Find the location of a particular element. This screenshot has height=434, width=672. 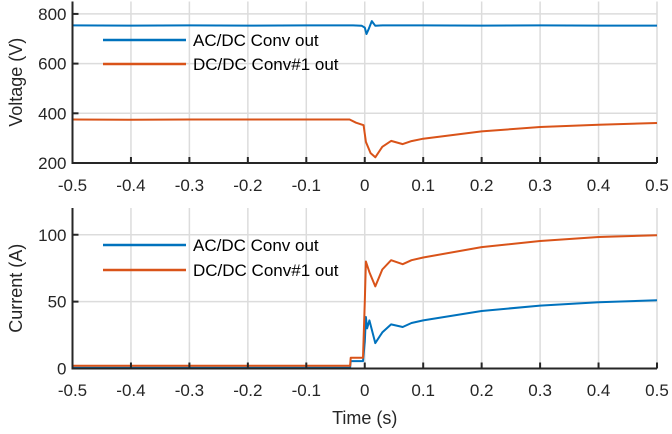

y-tick-label: 50 is located at coordinates (57, 302).